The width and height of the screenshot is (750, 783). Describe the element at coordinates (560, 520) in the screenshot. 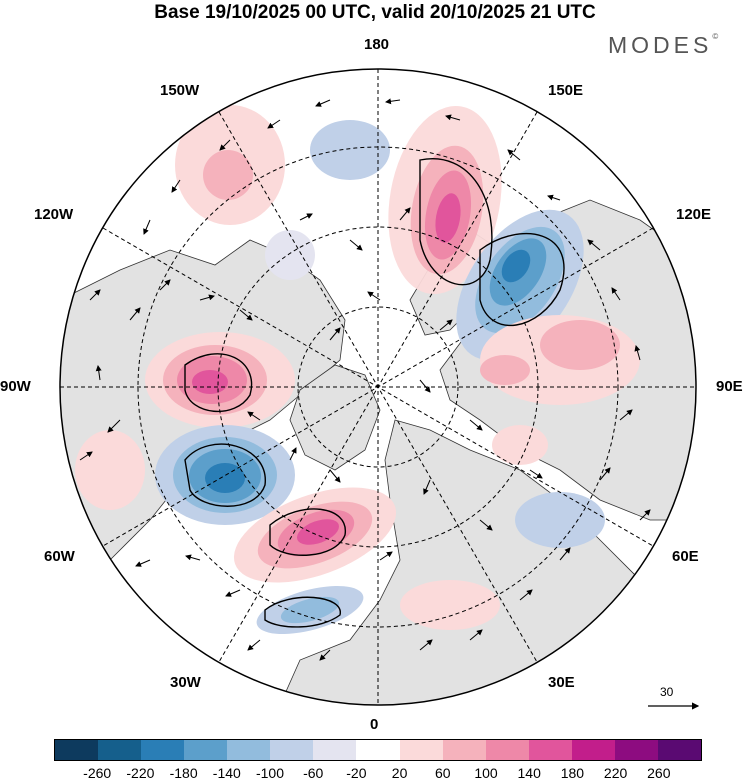

I see `negative-anomaly-europe` at that location.